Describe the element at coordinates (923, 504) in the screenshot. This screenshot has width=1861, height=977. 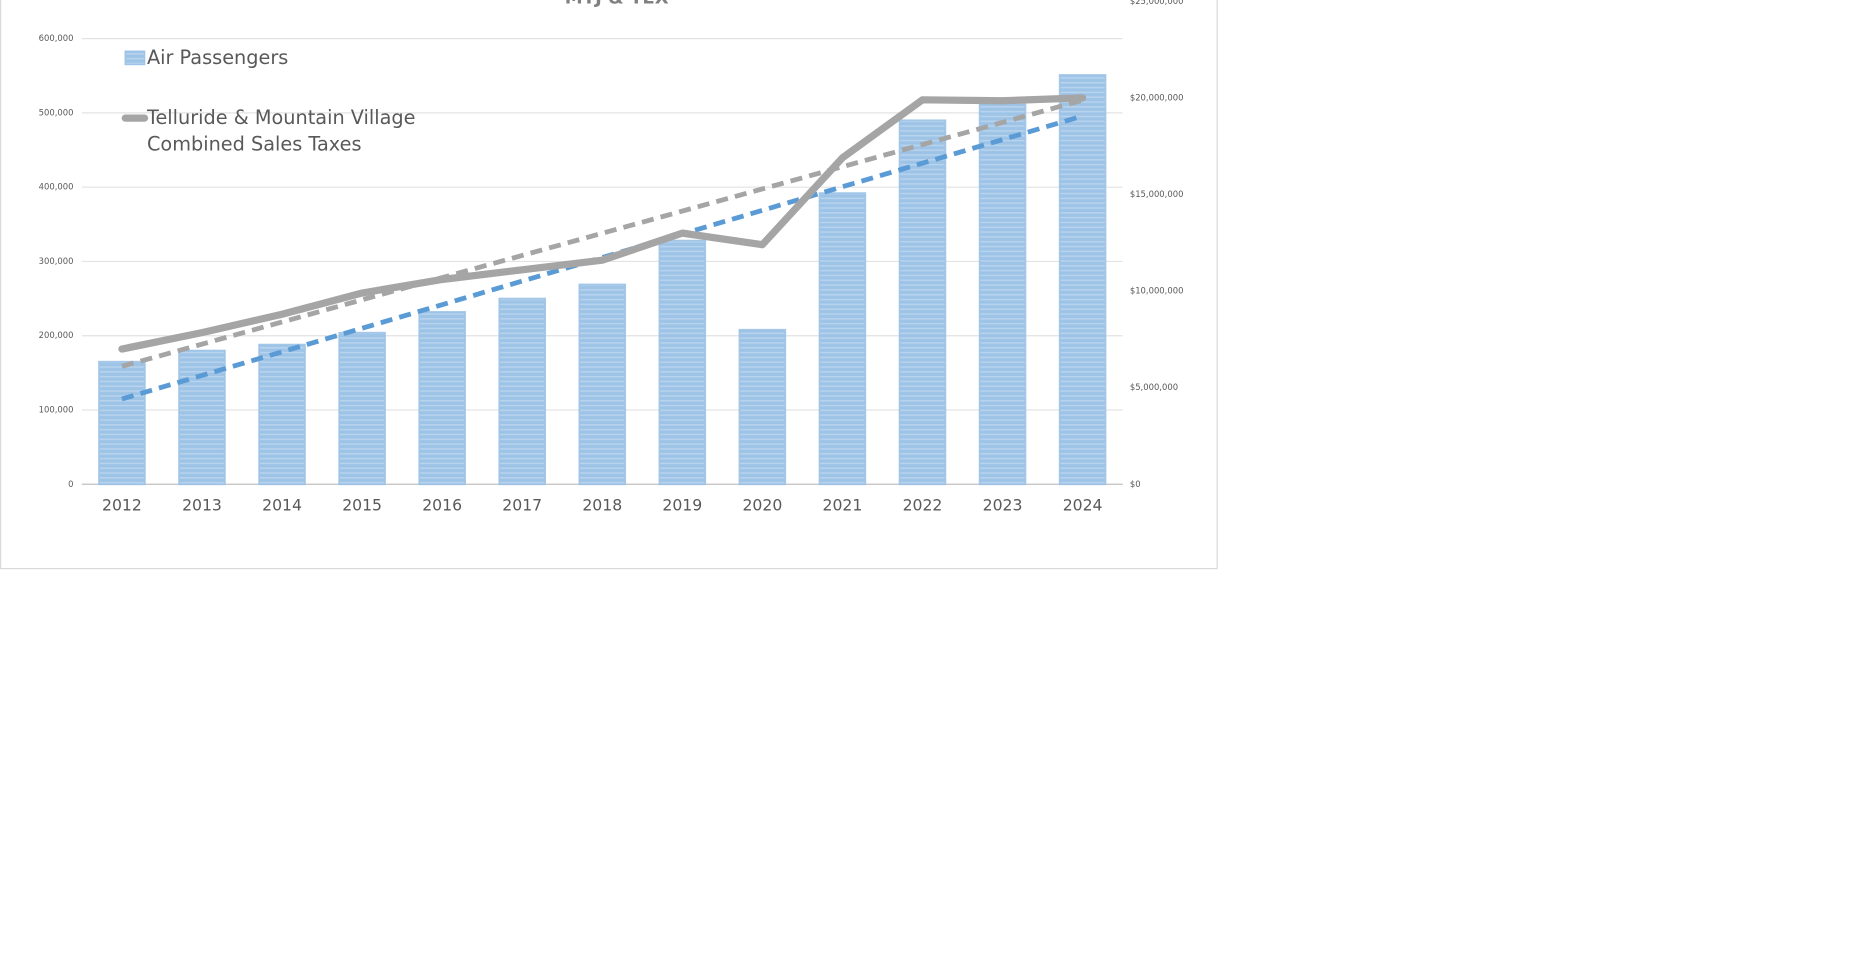
I see `x-tick-label: 2022` at that location.